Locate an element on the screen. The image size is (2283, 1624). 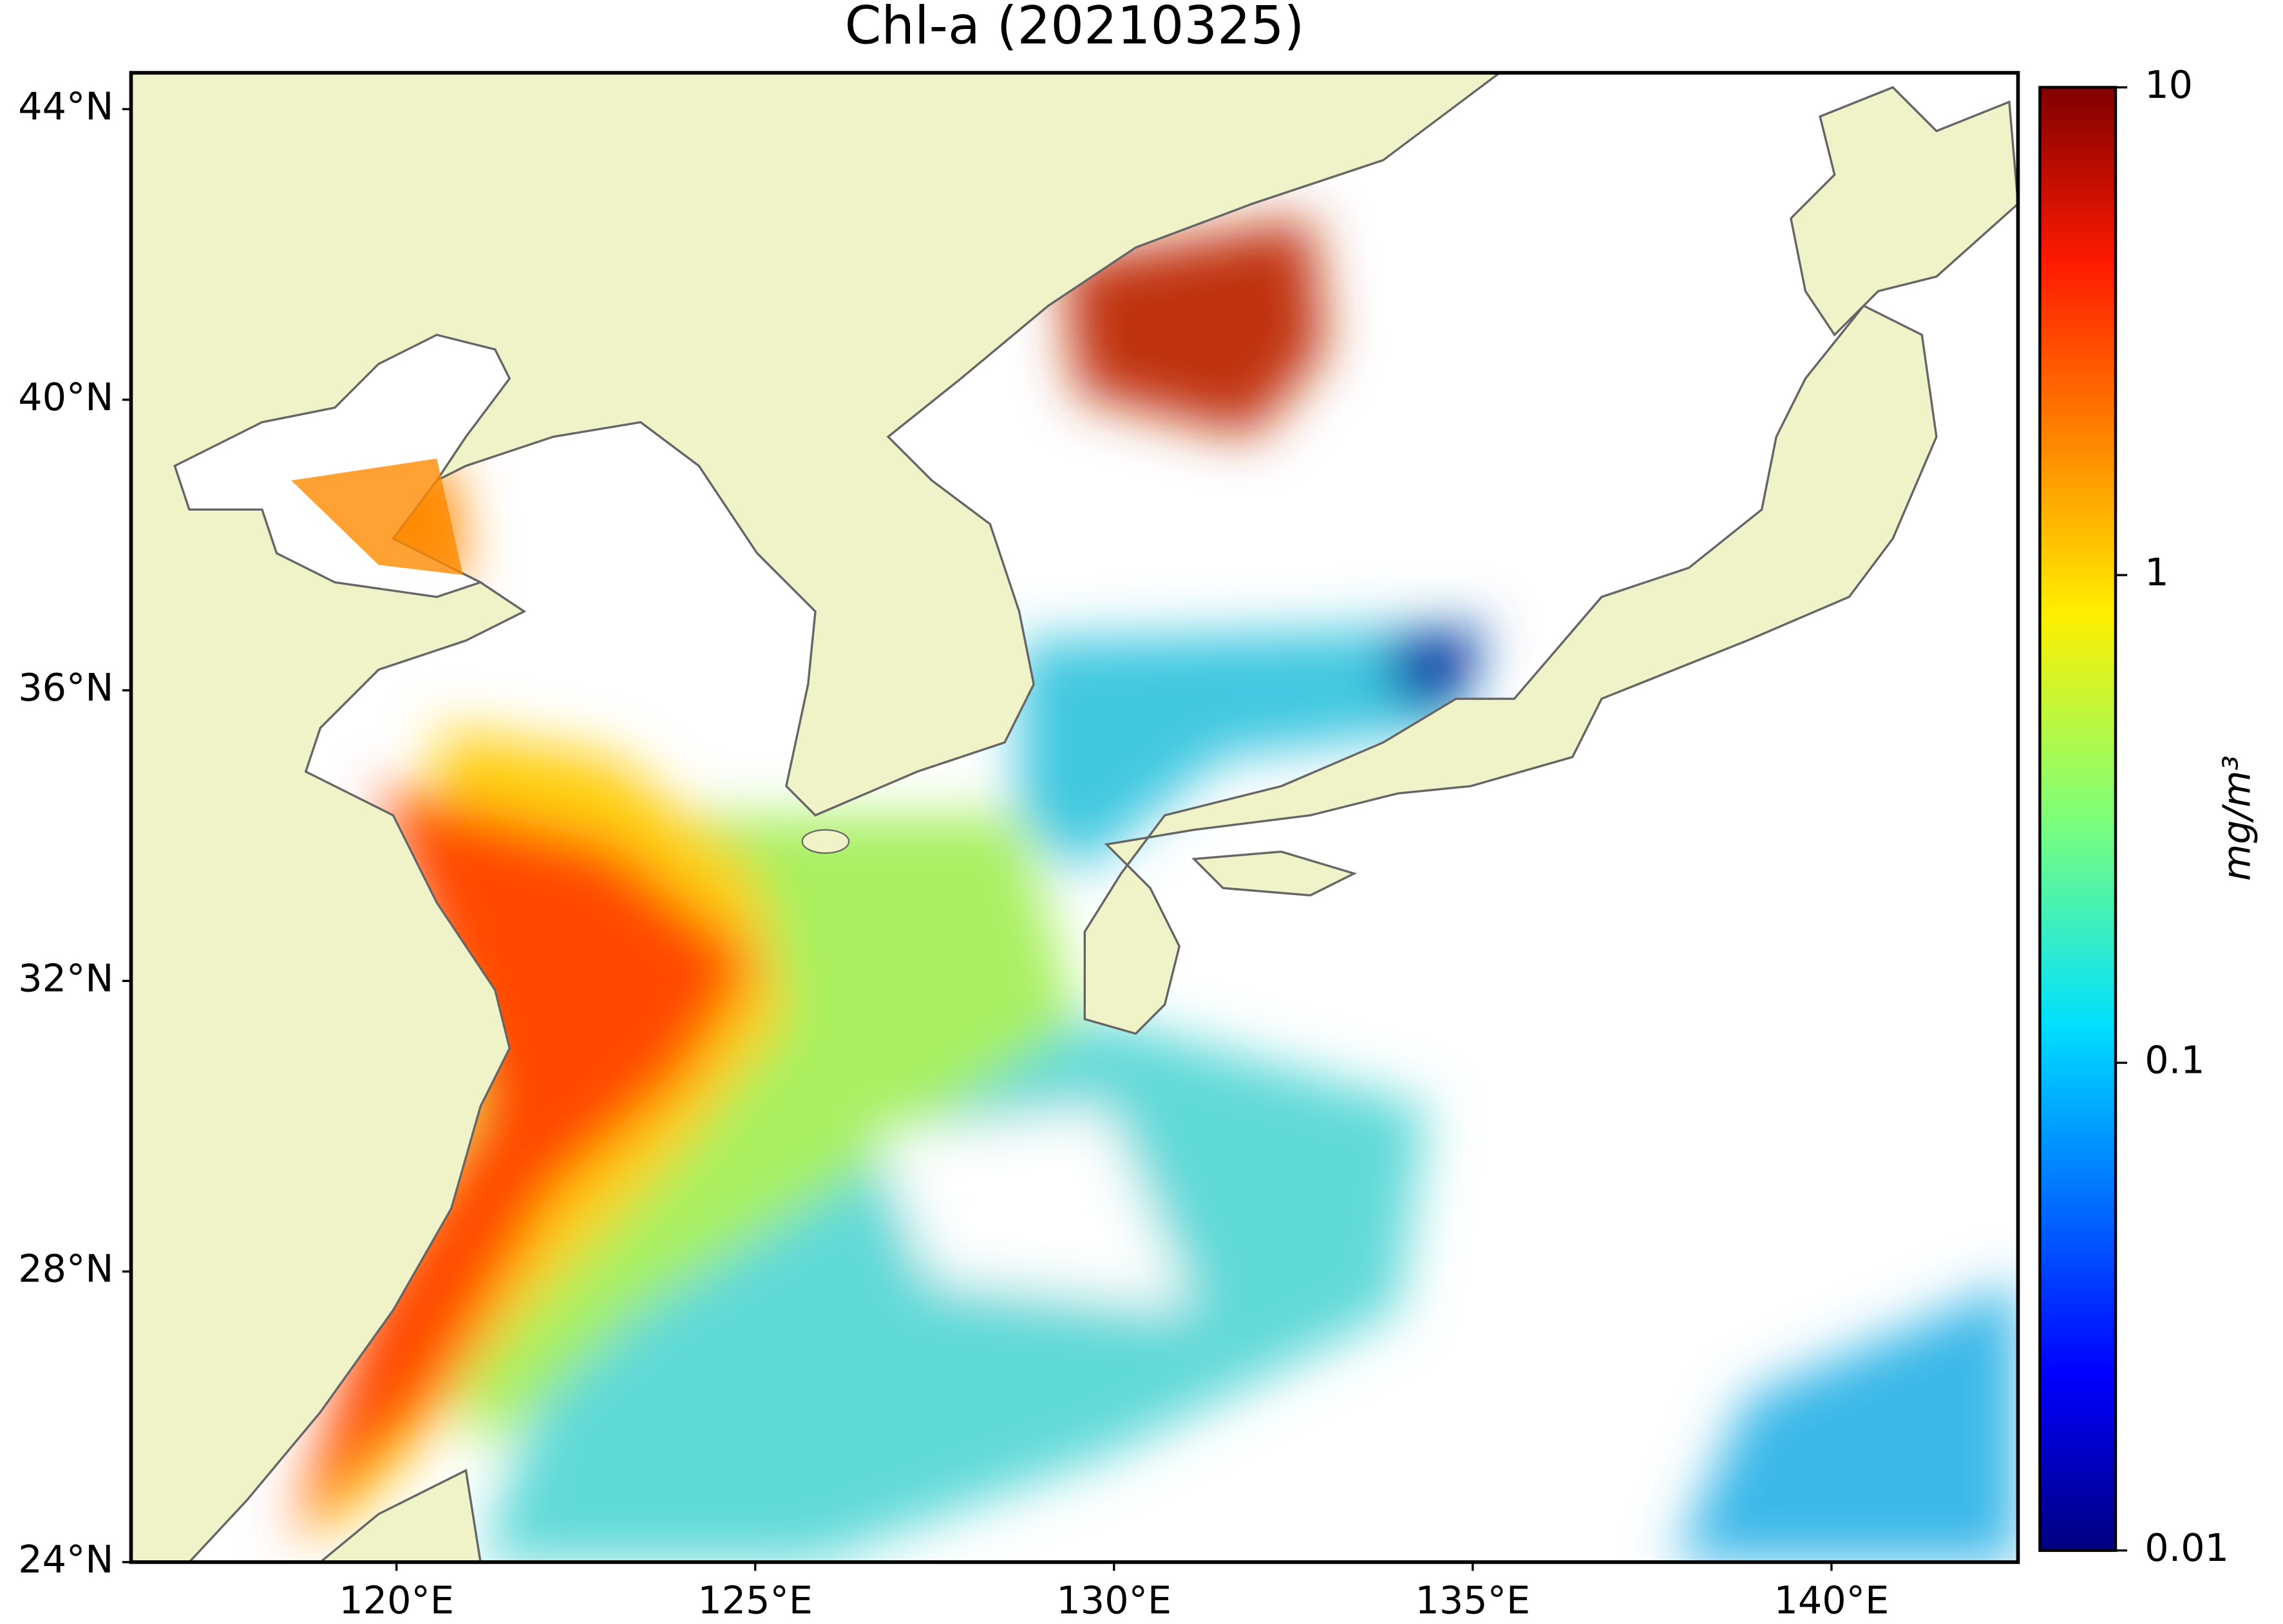
chl-very-high is located at coordinates (524, 1165).